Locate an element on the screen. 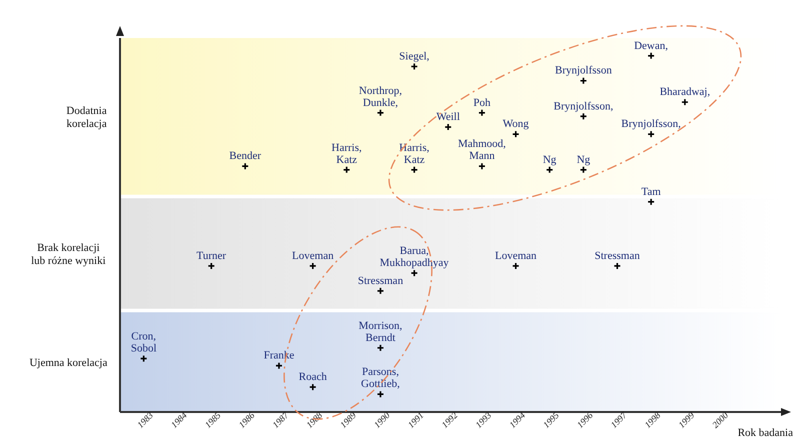 This screenshot has width=801, height=445. annotation: Morrison, Berndt is located at coordinates (380, 332).